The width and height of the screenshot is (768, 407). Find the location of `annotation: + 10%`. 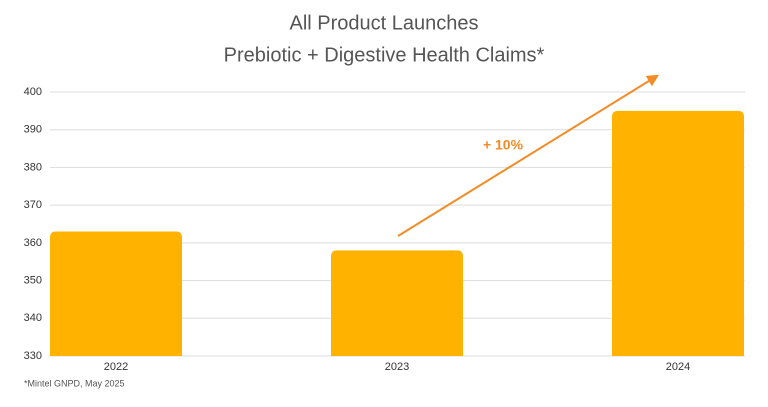

annotation: + 10% is located at coordinates (503, 145).